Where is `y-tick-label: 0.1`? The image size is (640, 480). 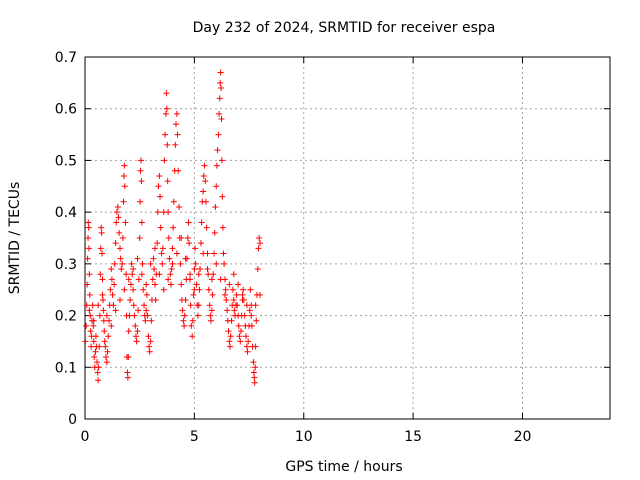 y-tick-label: 0.1 is located at coordinates (66, 368).